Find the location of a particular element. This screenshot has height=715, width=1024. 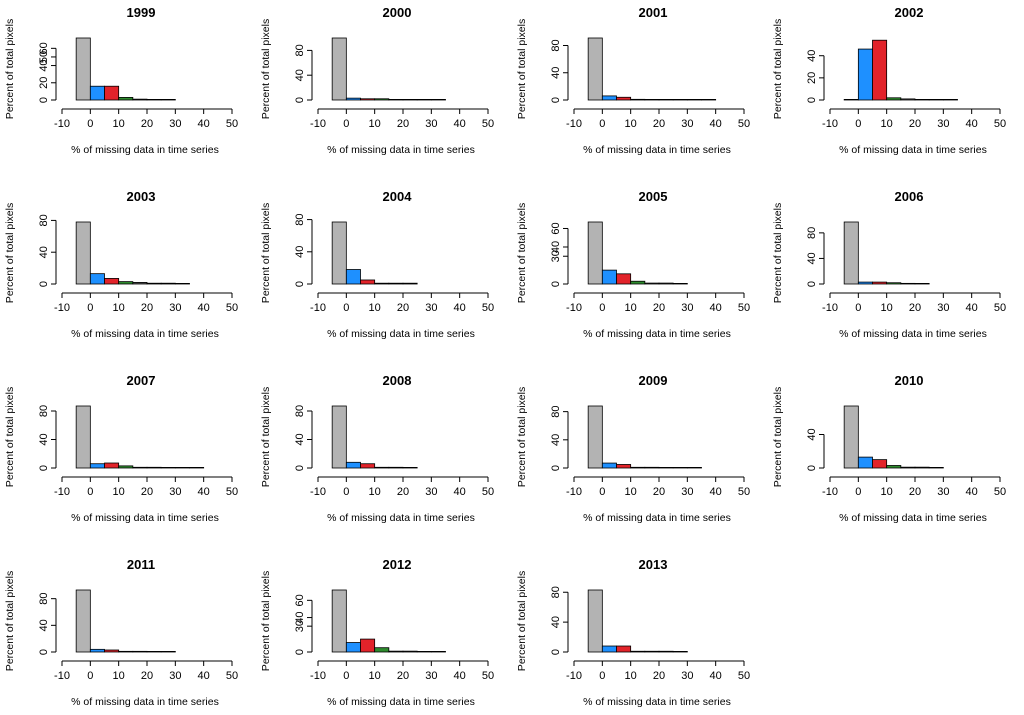

y-tick-label: 50 is located at coordinates (44, 57).